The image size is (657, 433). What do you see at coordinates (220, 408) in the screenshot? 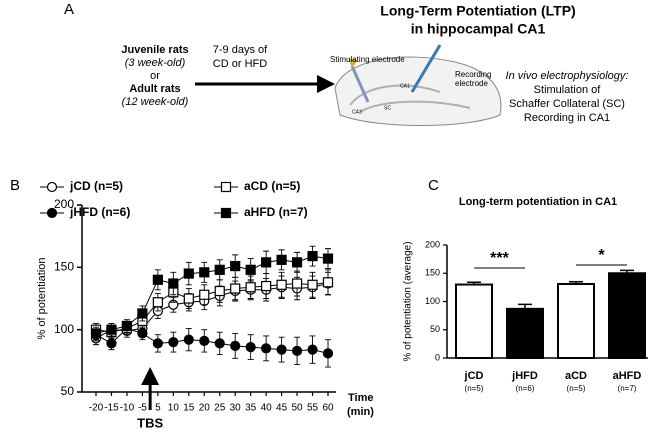
I see `x-tick-label: 25` at bounding box center [220, 408].